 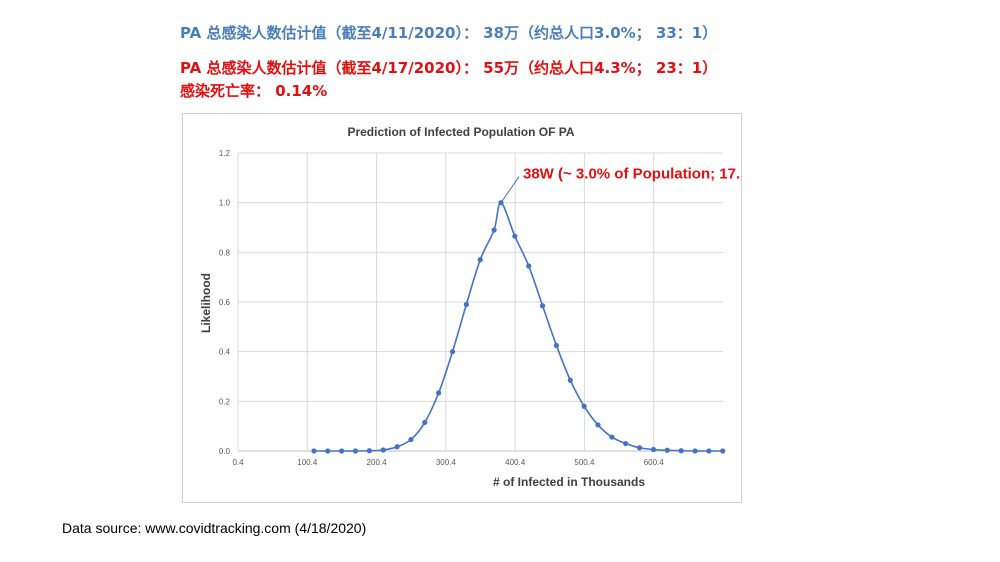 What do you see at coordinates (254, 91) in the screenshot?
I see `header-line-3: 感染死亡率： 0.14%` at bounding box center [254, 91].